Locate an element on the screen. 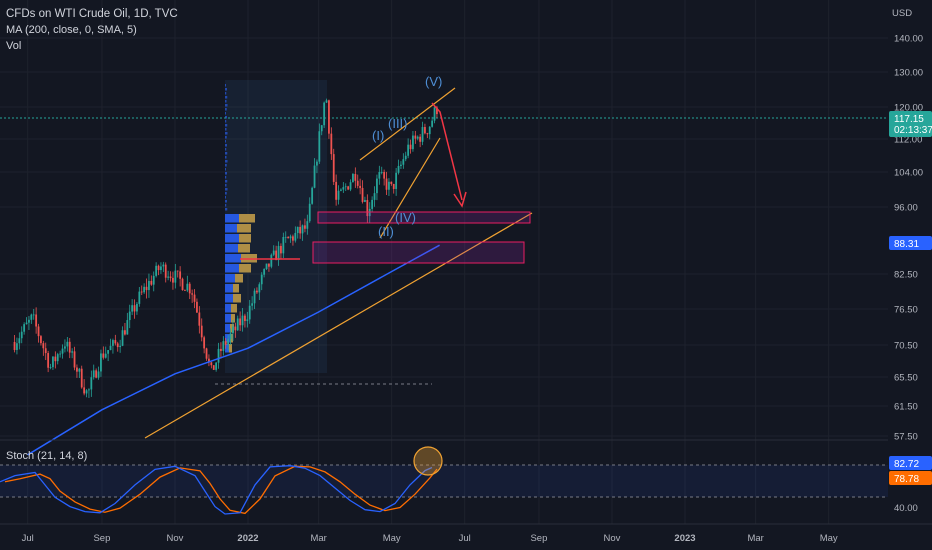 The image size is (932, 550). time-axis is located at coordinates (466, 537).